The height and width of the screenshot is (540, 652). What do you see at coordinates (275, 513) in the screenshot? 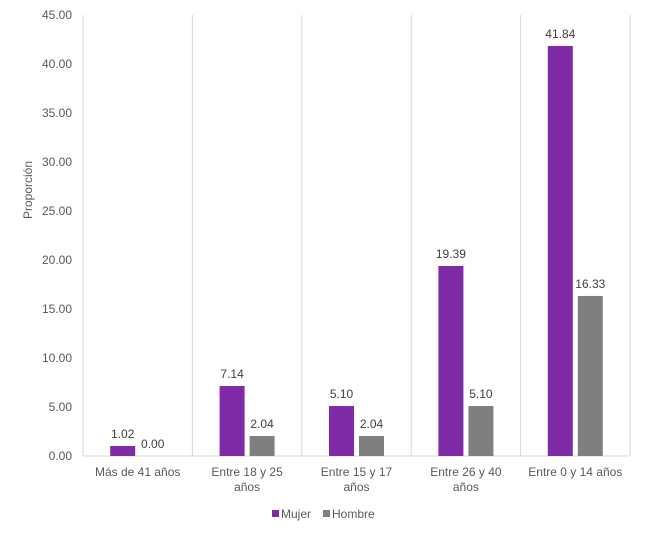
I see `legend-swatch-mujer` at bounding box center [275, 513].